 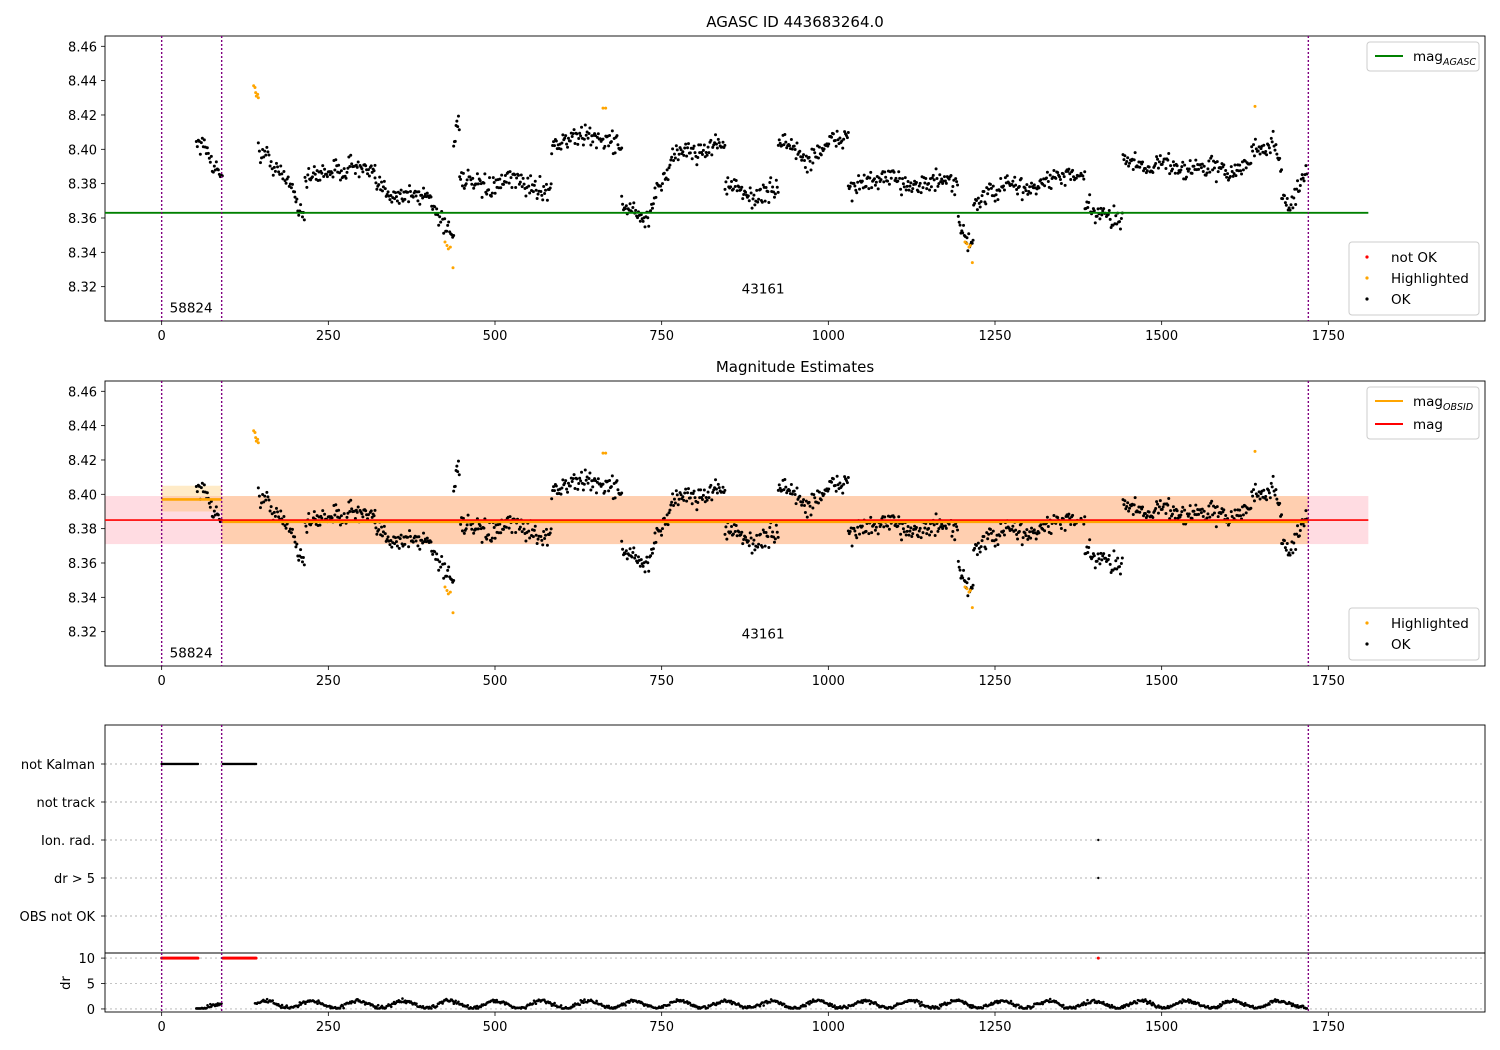 What do you see at coordinates (453, 268) in the screenshot?
I see `highlighted-point` at bounding box center [453, 268].